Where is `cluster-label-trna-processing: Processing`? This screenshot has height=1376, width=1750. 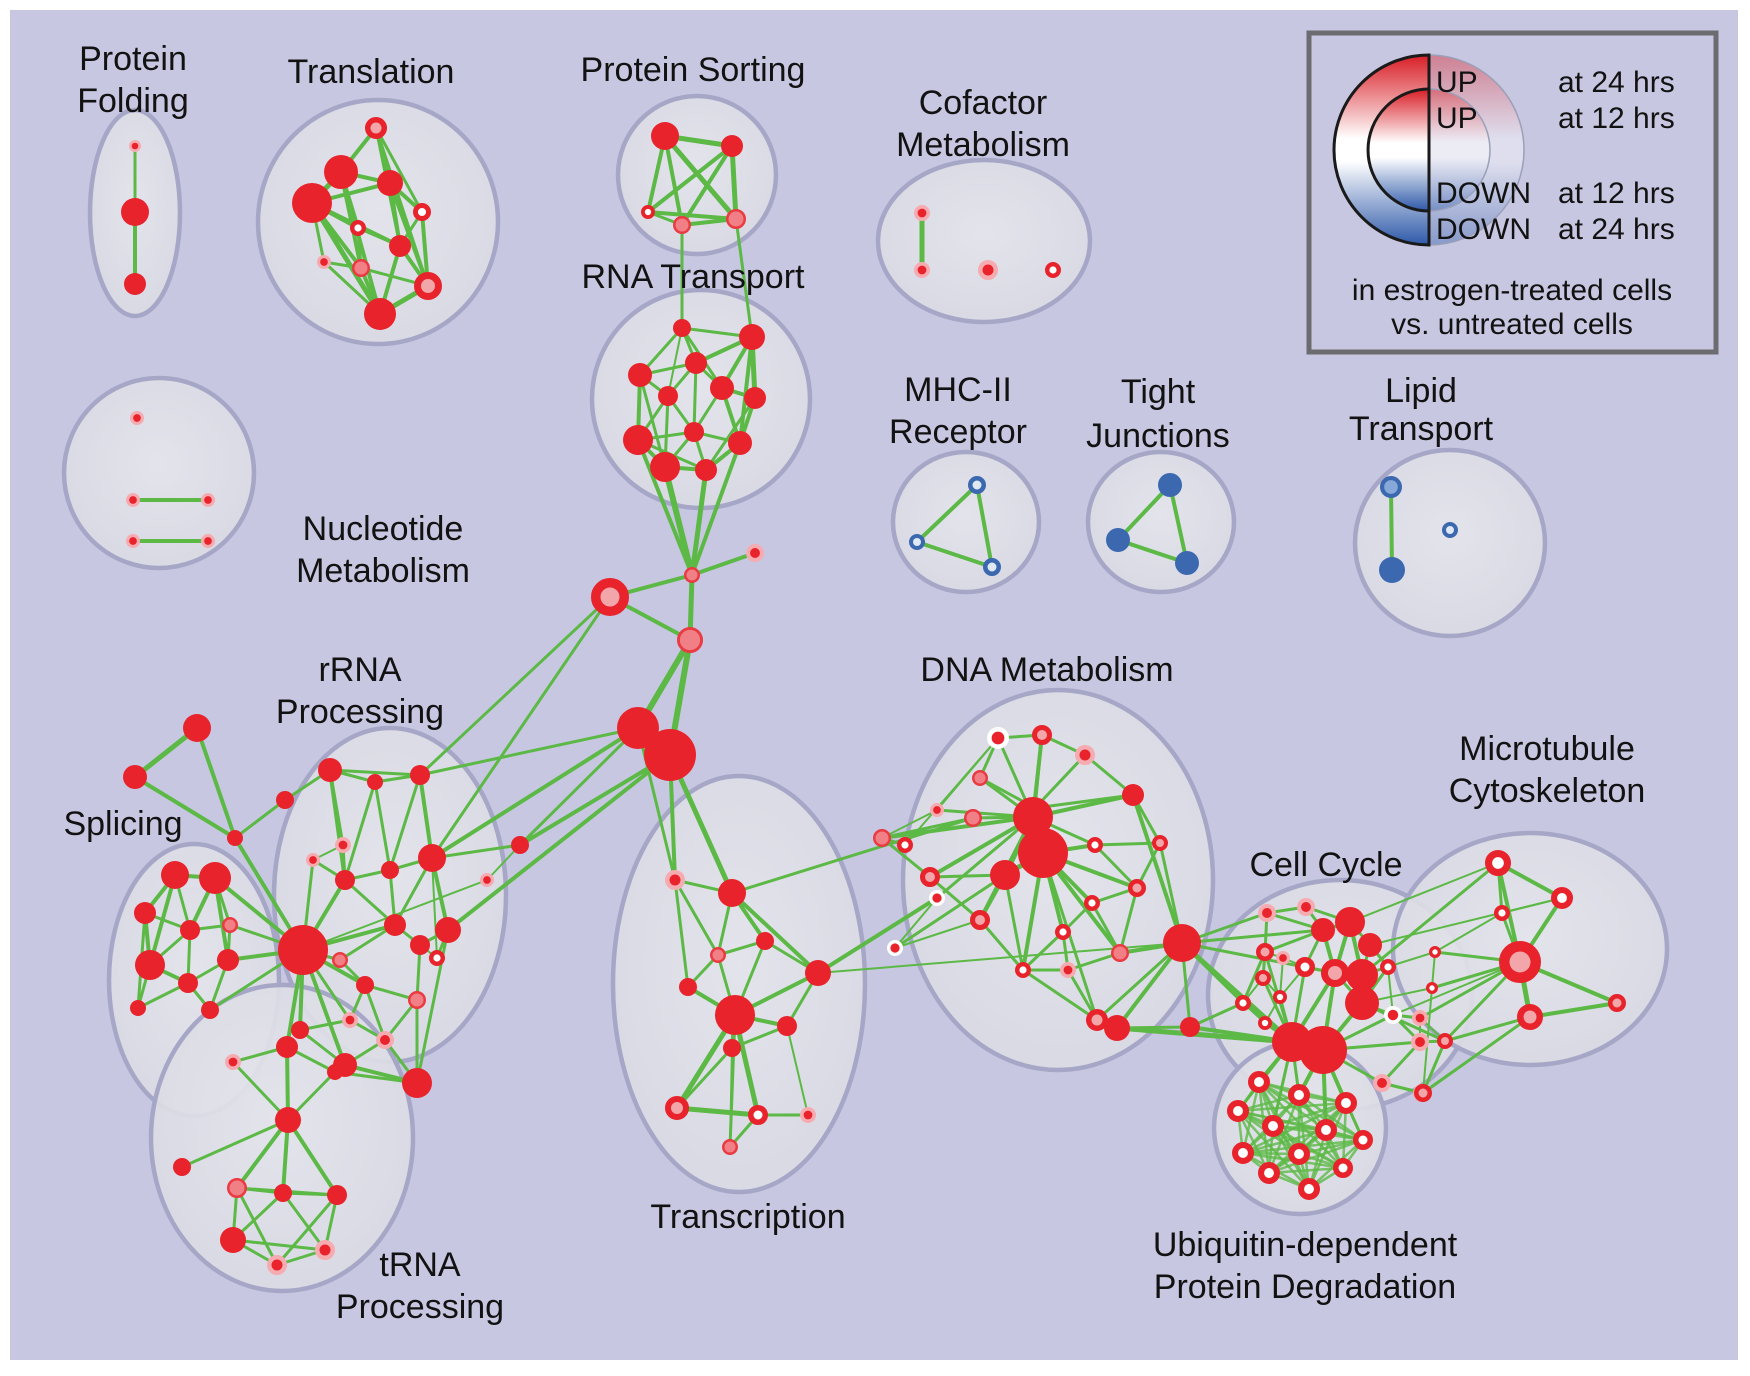 cluster-label-trna-processing: Processing is located at coordinates (420, 1307).